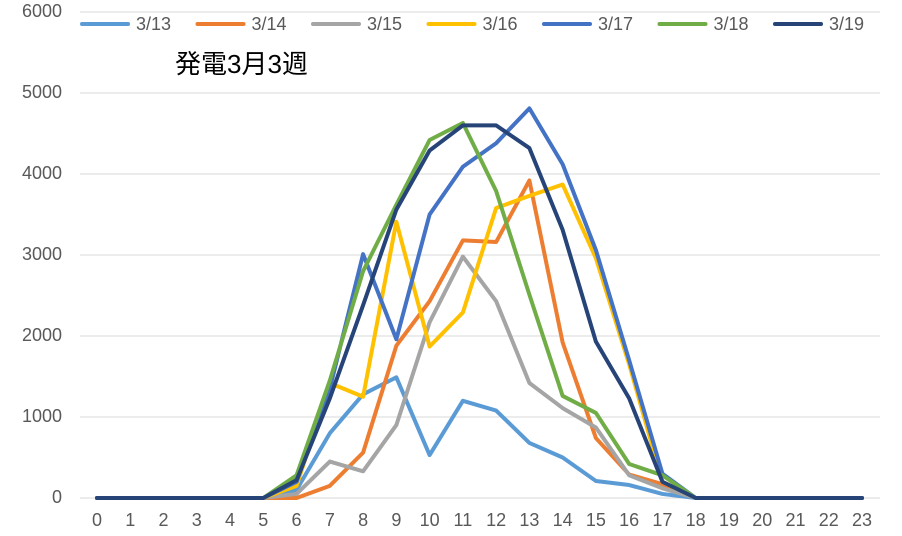 This screenshot has height=536, width=902. I want to click on x-tick-label: 12, so click(496, 520).